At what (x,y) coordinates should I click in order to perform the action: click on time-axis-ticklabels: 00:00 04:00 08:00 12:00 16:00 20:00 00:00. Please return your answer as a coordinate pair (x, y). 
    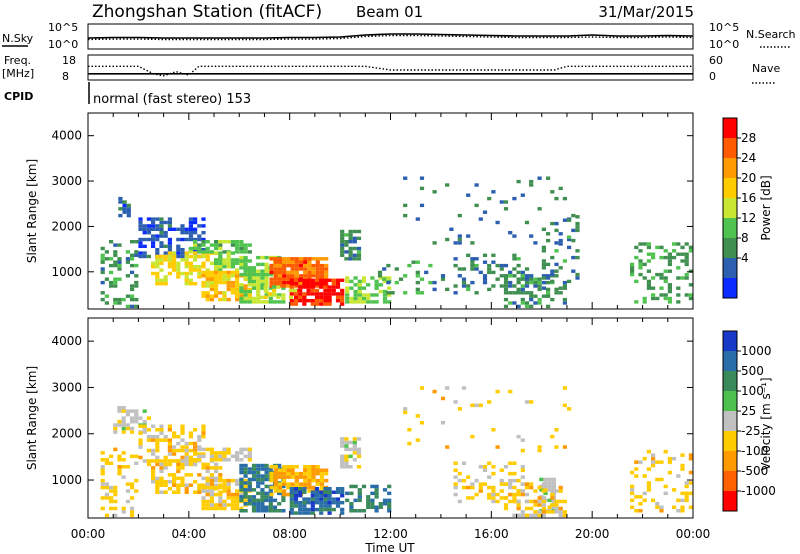
    Looking at the image, I should click on (391, 534).